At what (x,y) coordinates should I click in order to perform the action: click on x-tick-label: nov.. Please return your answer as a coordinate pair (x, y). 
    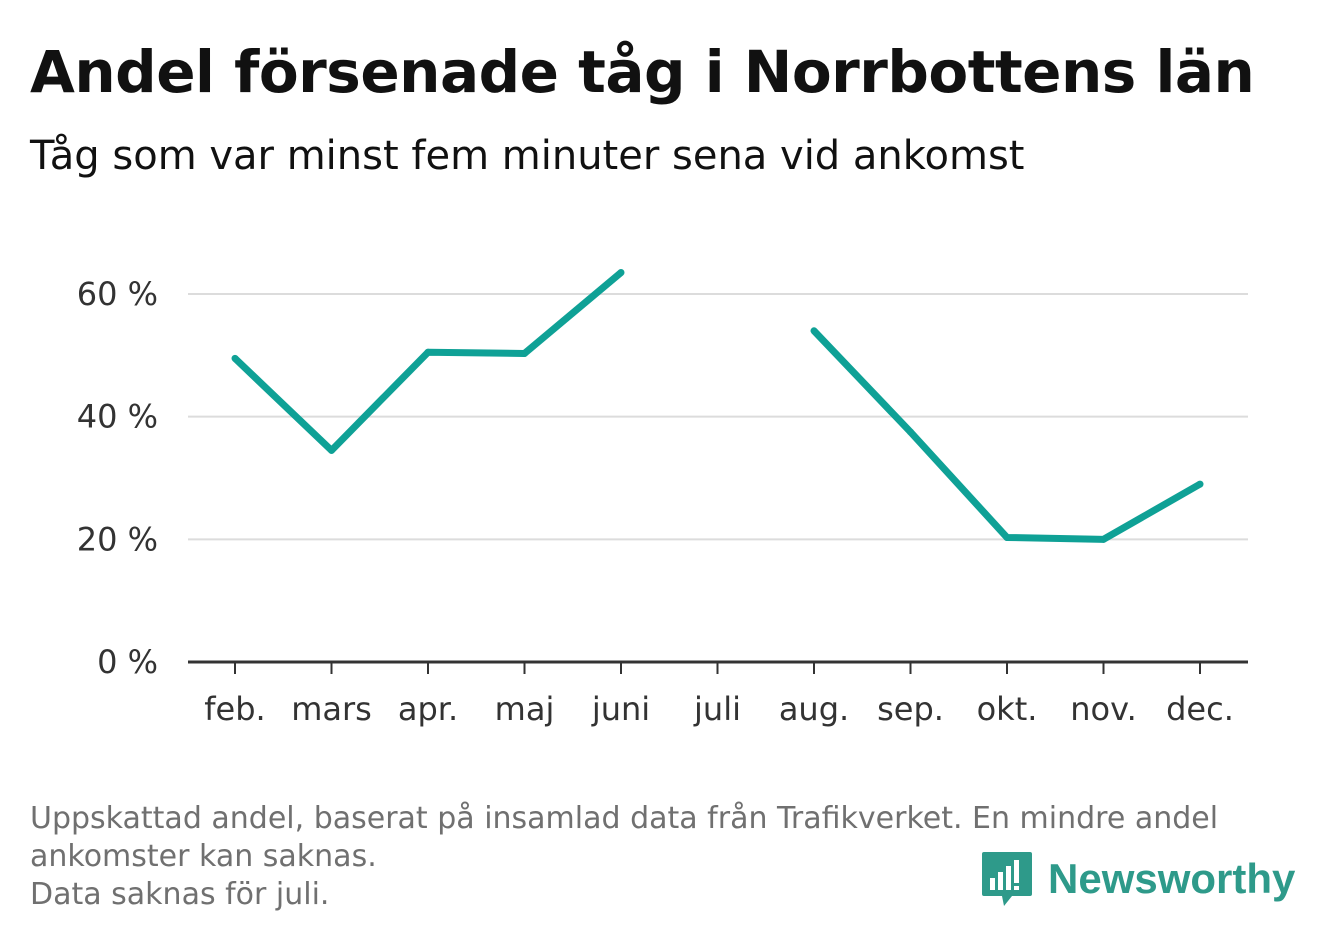
    Looking at the image, I should click on (1103, 709).